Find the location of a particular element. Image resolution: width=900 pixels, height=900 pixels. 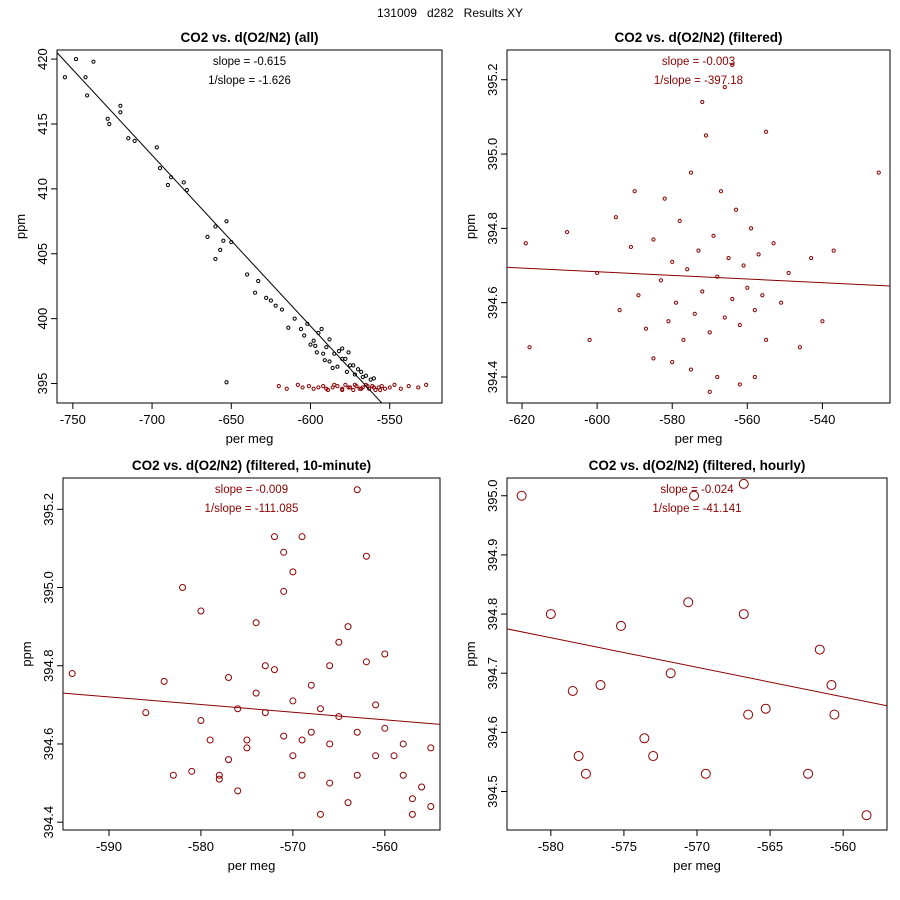

slope-annotation: slope = -0.024 is located at coordinates (697, 490).